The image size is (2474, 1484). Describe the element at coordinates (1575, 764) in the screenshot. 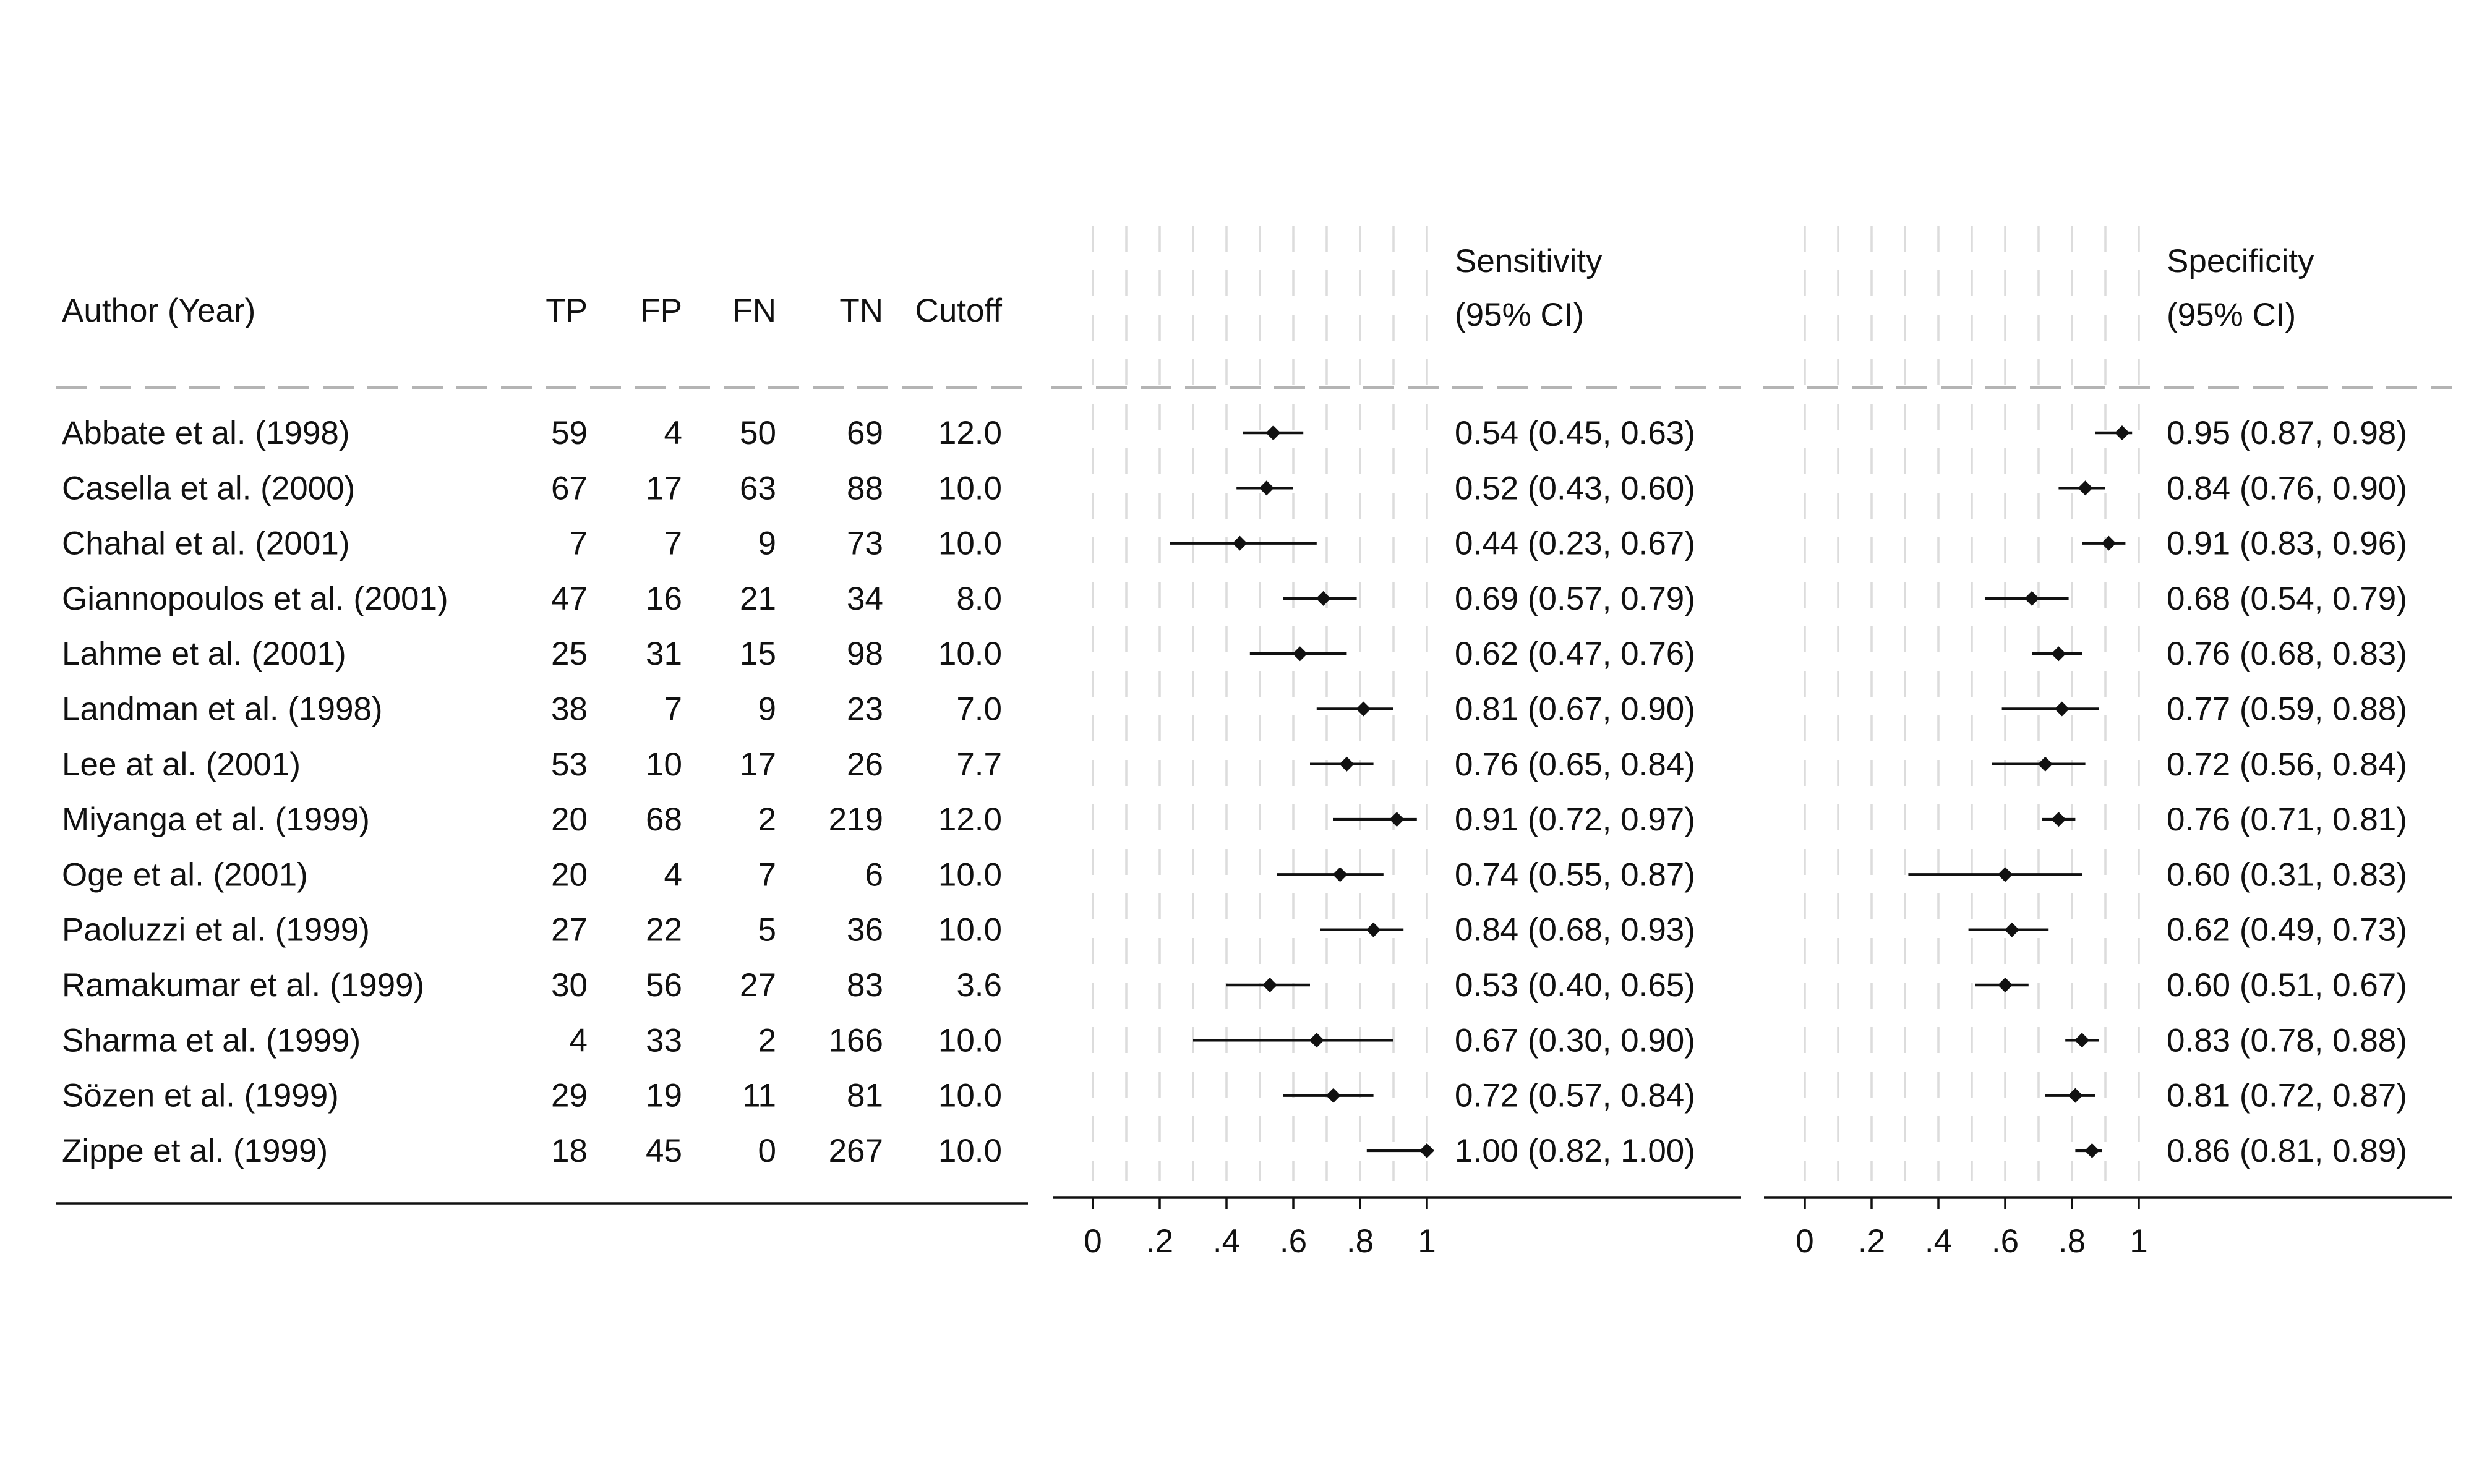

I see `estimate-ci-label: 0.76 (0.65, 0.84)` at that location.